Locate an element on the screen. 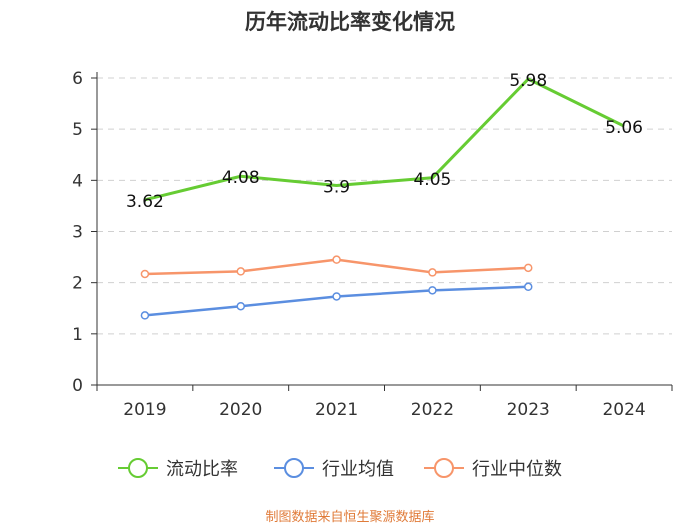 Image resolution: width=700 pixels, height=525 pixels. y-tick-label: 3 is located at coordinates (77, 233).